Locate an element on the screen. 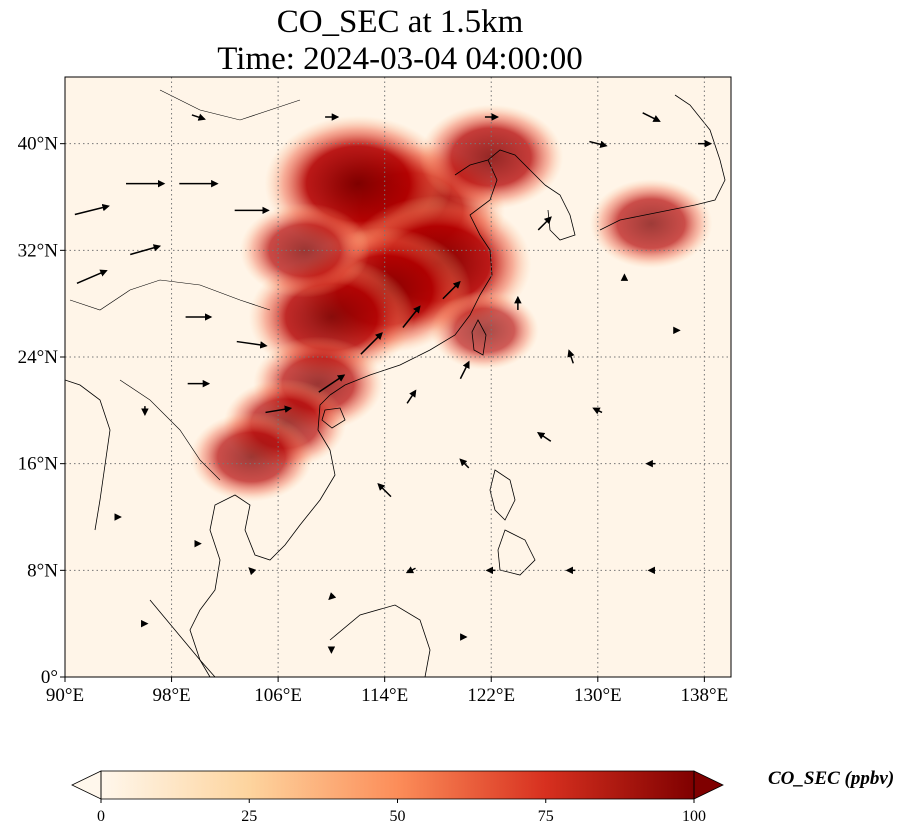 This screenshot has width=916, height=836. lon-tick-label-4: 122°E is located at coordinates (491, 695).